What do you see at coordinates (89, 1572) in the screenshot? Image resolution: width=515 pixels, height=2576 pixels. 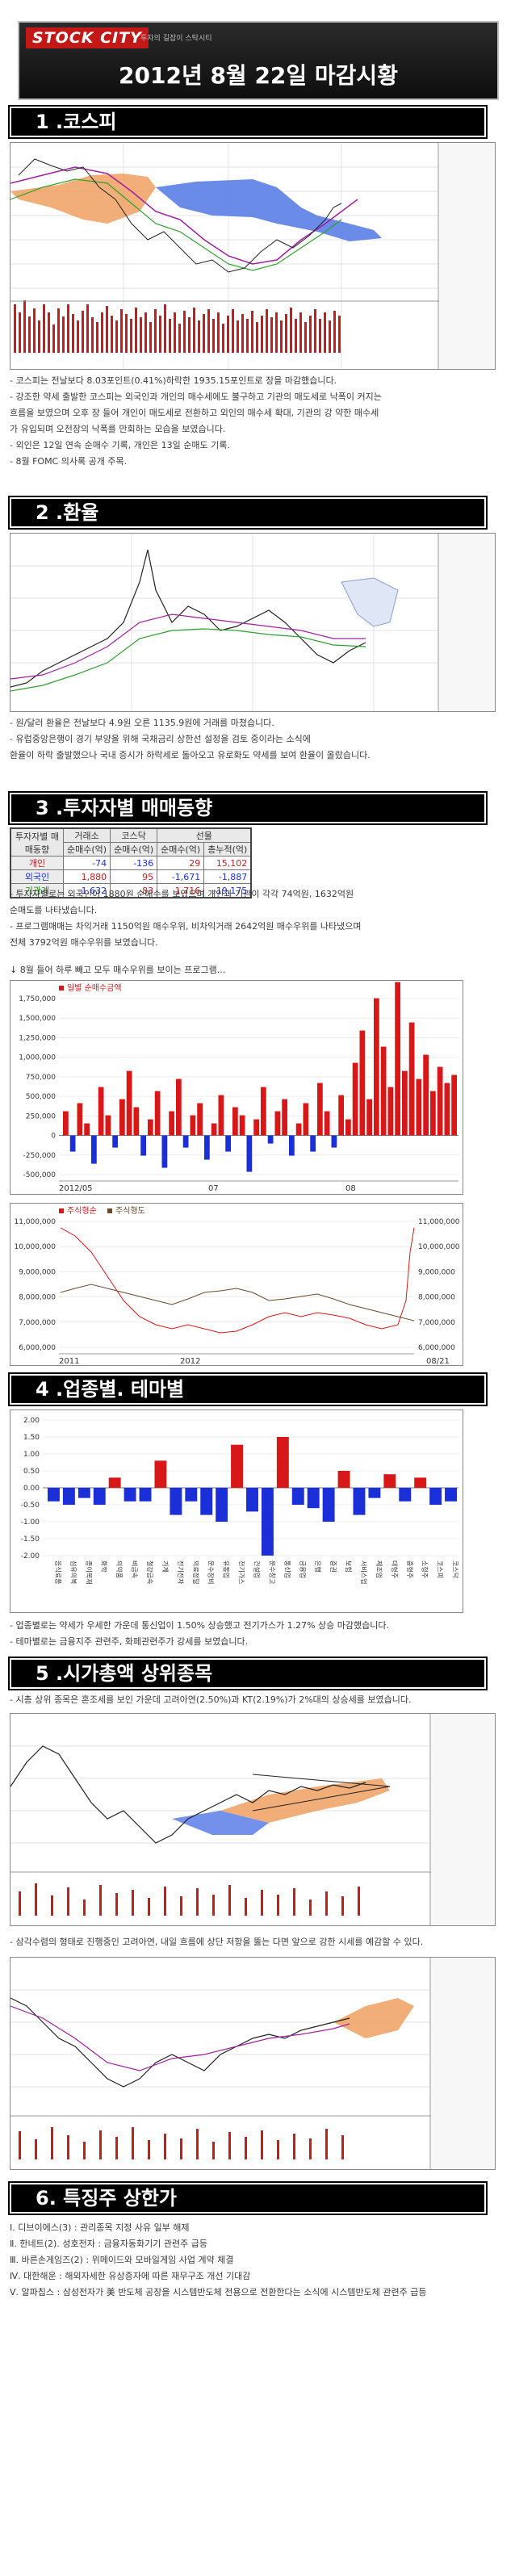 I see `sector-xlabel: 종이목재` at bounding box center [89, 1572].